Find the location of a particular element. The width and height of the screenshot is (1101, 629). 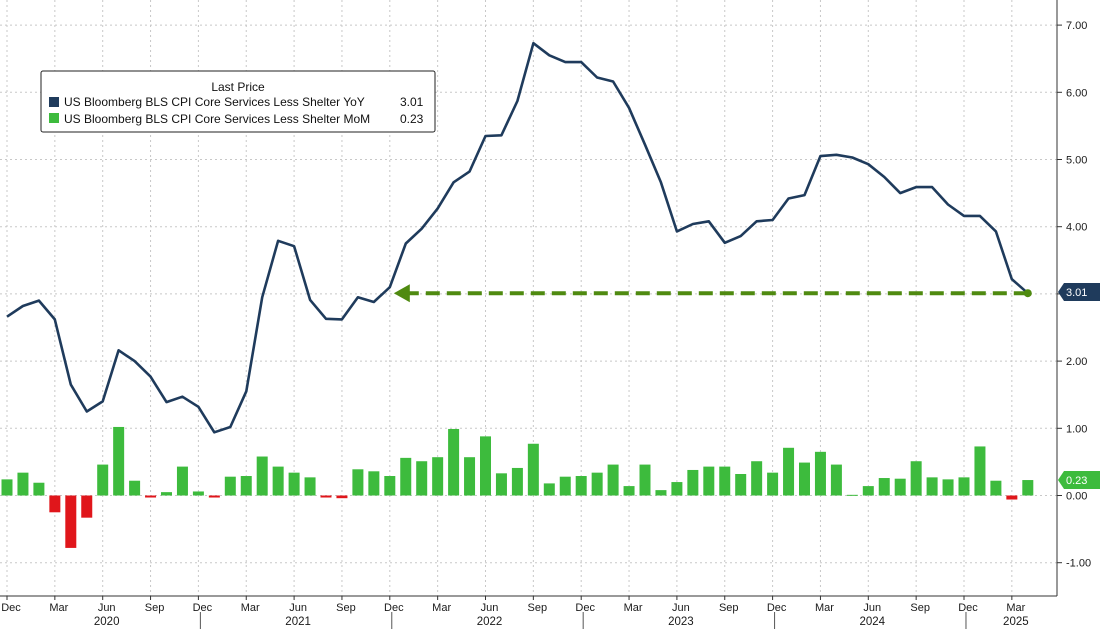

legend-box is located at coordinates (238, 101).